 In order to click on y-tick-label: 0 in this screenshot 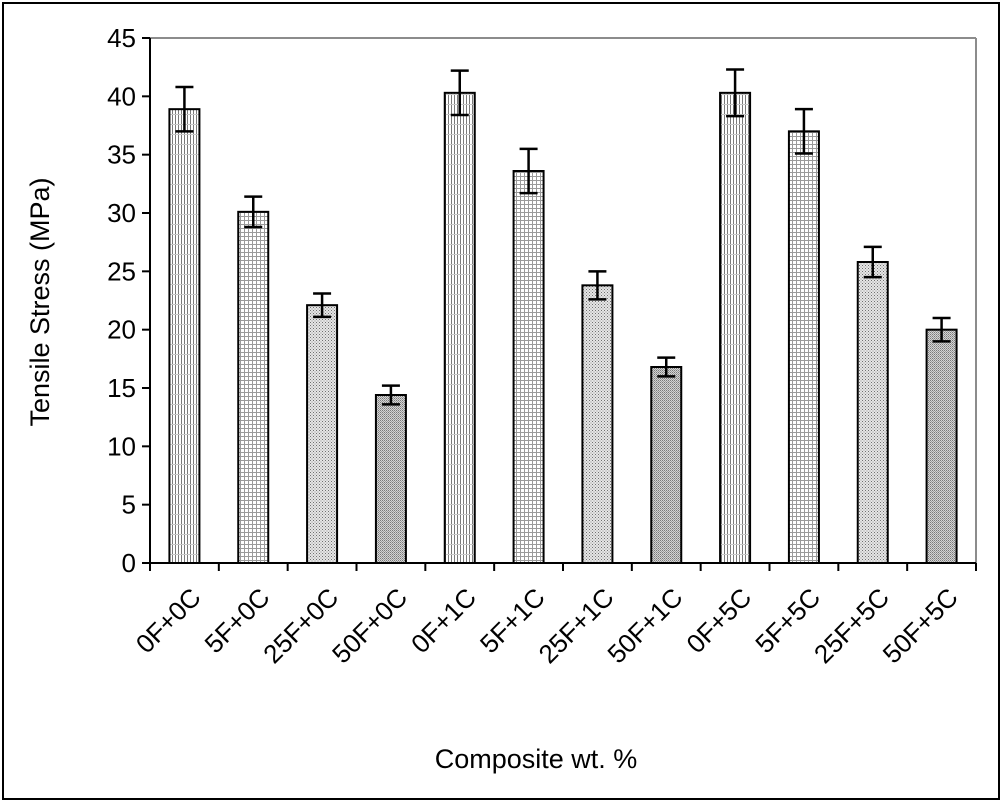, I will do `click(129, 563)`.